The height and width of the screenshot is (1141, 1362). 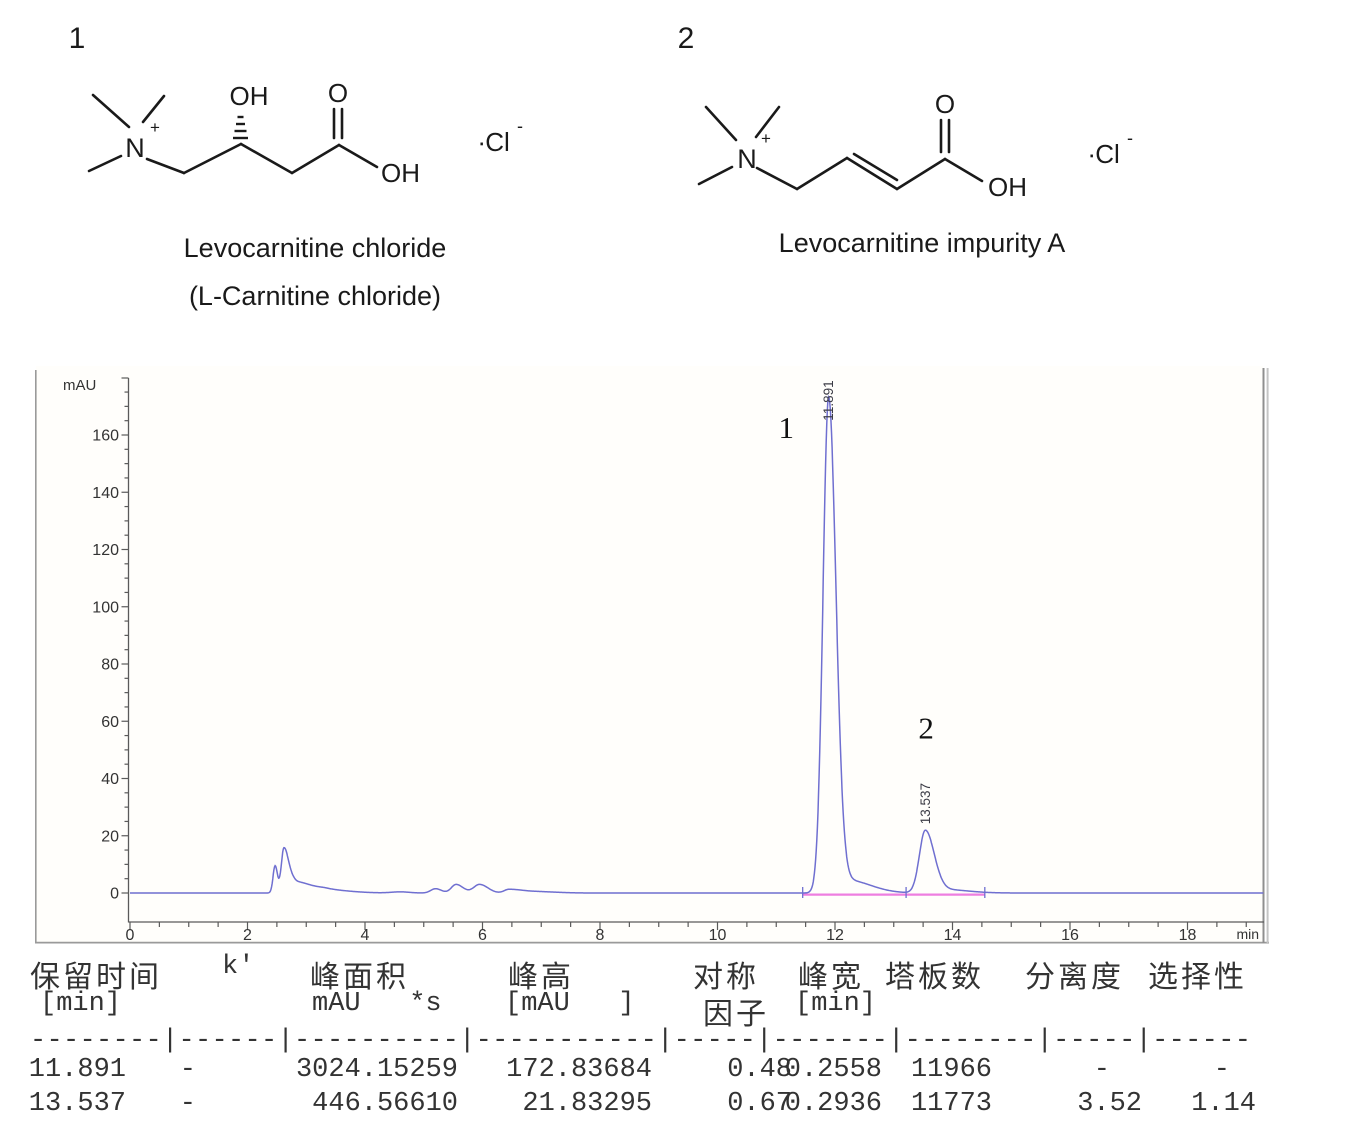 I want to click on stereo-dashed-wedge, so click(x=240, y=127).